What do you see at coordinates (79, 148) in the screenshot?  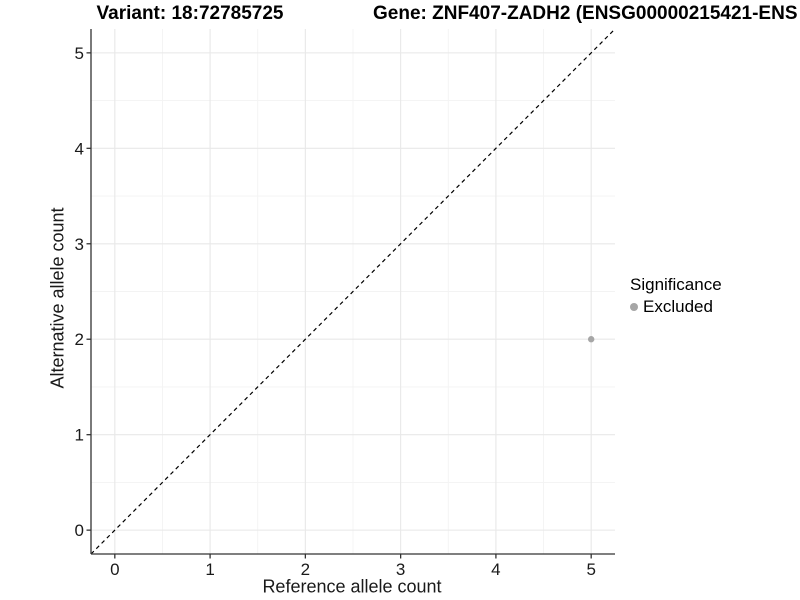 I see `y-tick-label: 4` at bounding box center [79, 148].